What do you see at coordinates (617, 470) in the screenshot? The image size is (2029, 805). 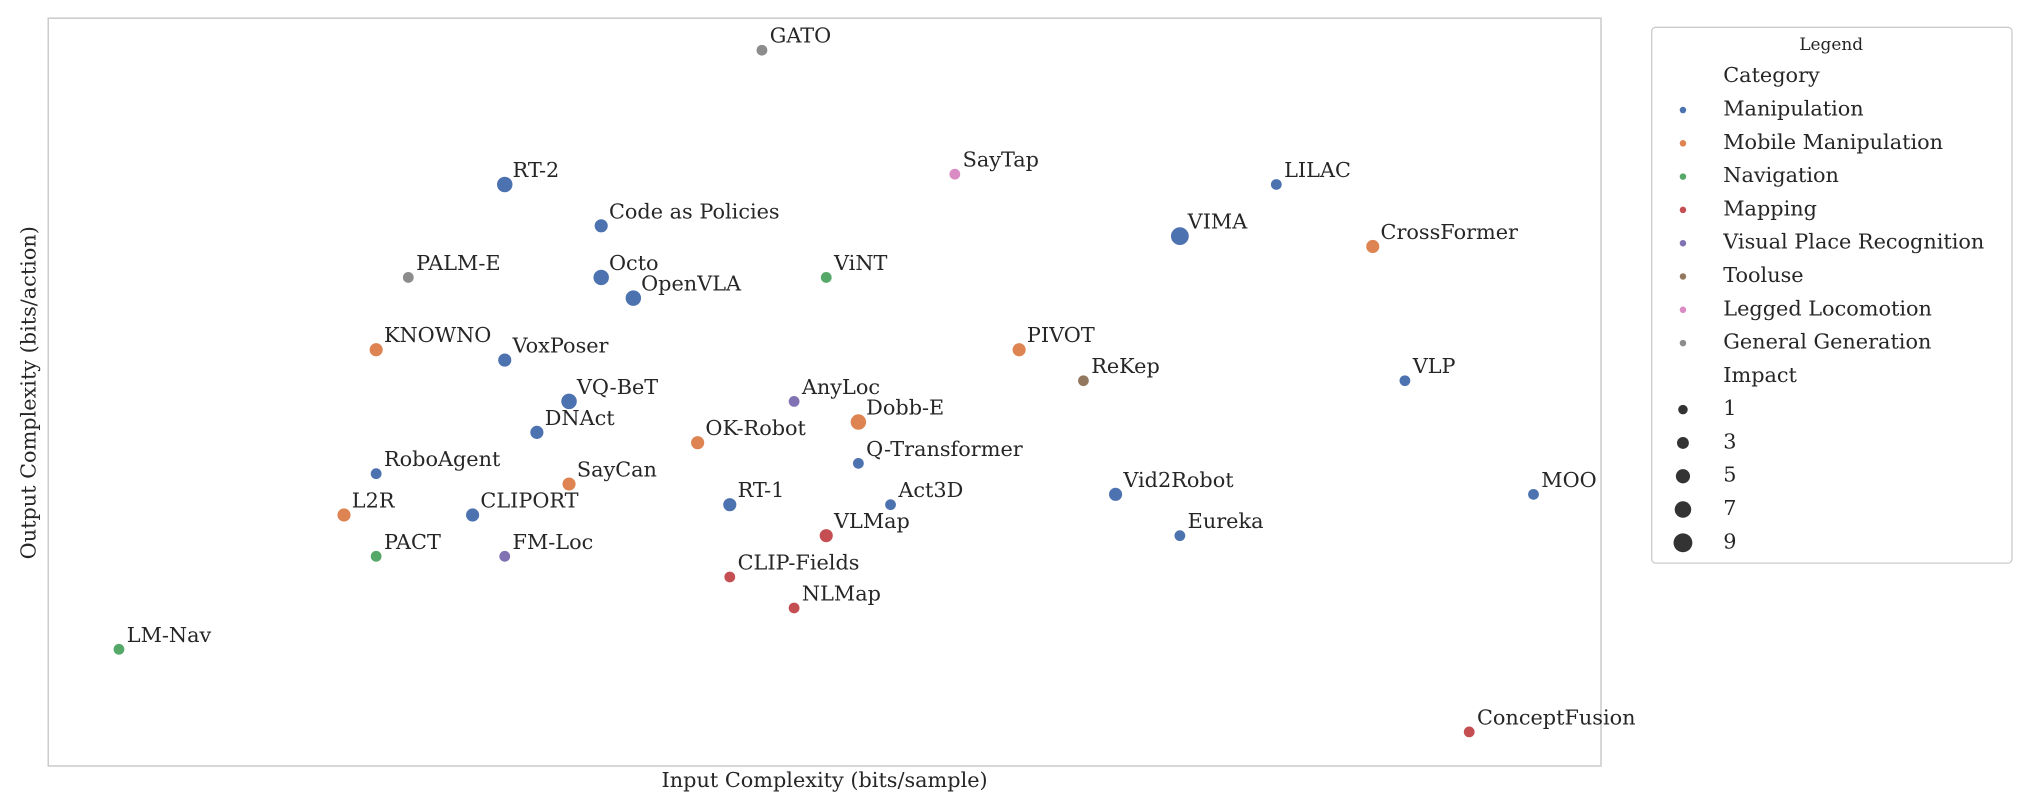 I see `point-label: SayCan` at bounding box center [617, 470].